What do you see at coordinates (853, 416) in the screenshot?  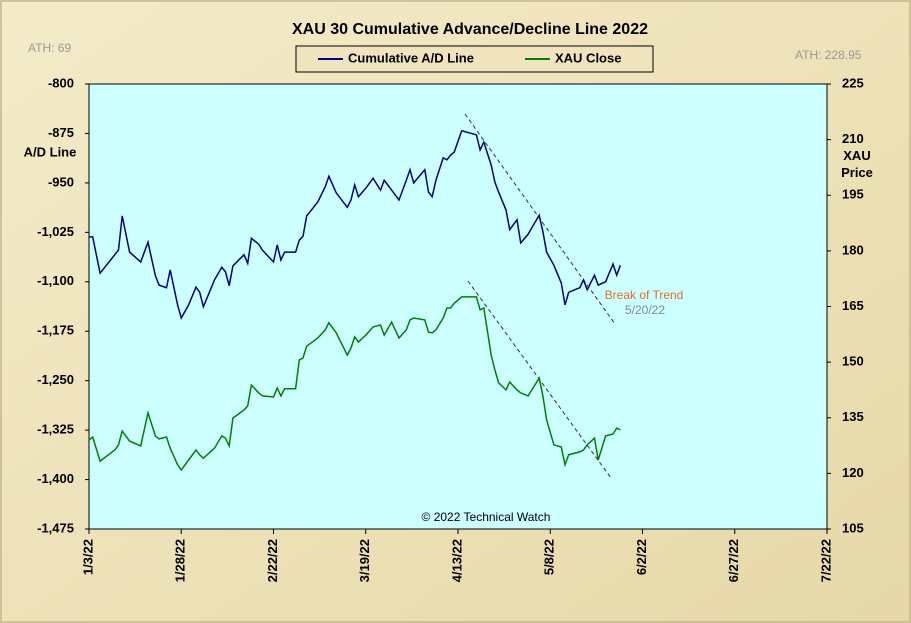 I see `y2-tick-label: 135` at bounding box center [853, 416].